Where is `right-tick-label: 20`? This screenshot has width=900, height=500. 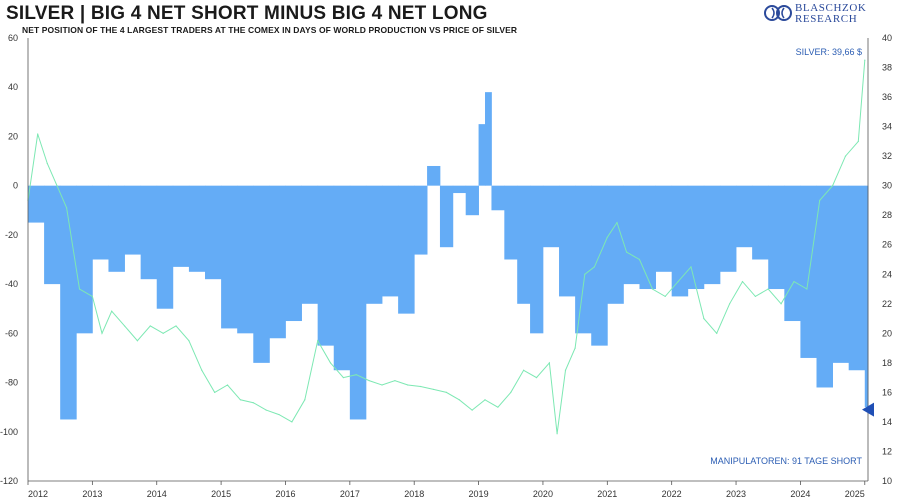
right-tick-label: 20 is located at coordinates (887, 333).